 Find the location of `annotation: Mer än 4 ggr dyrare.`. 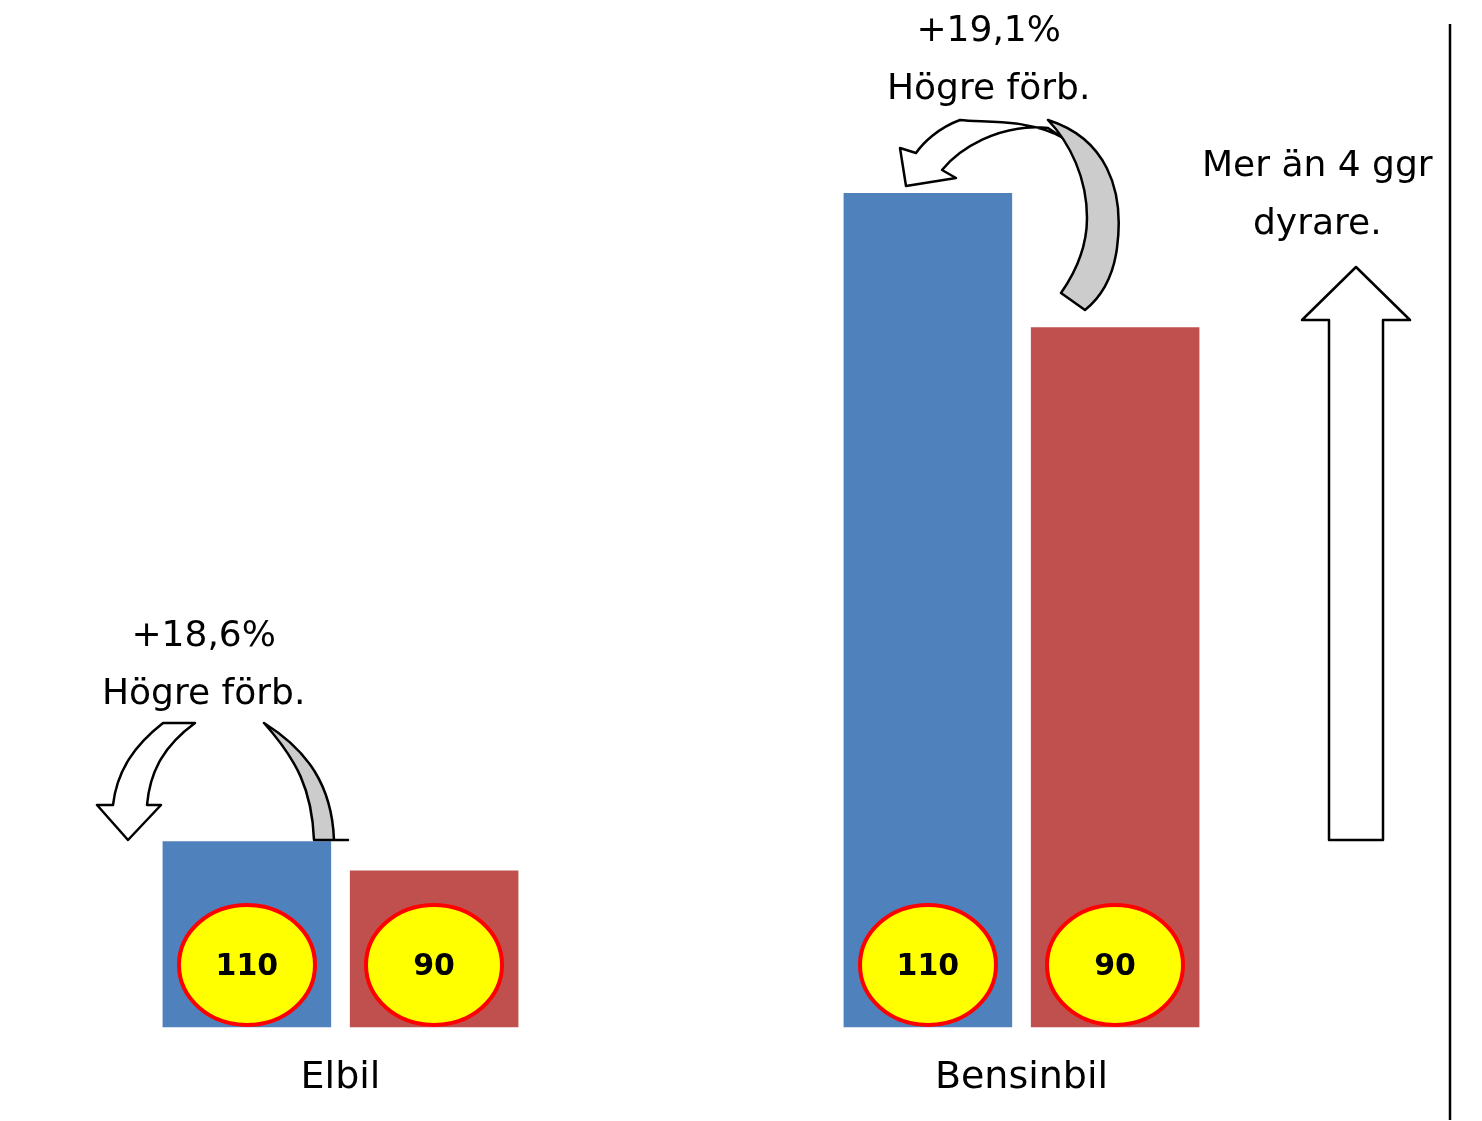

annotation: Mer än 4 ggr dyrare. is located at coordinates (1317, 193).